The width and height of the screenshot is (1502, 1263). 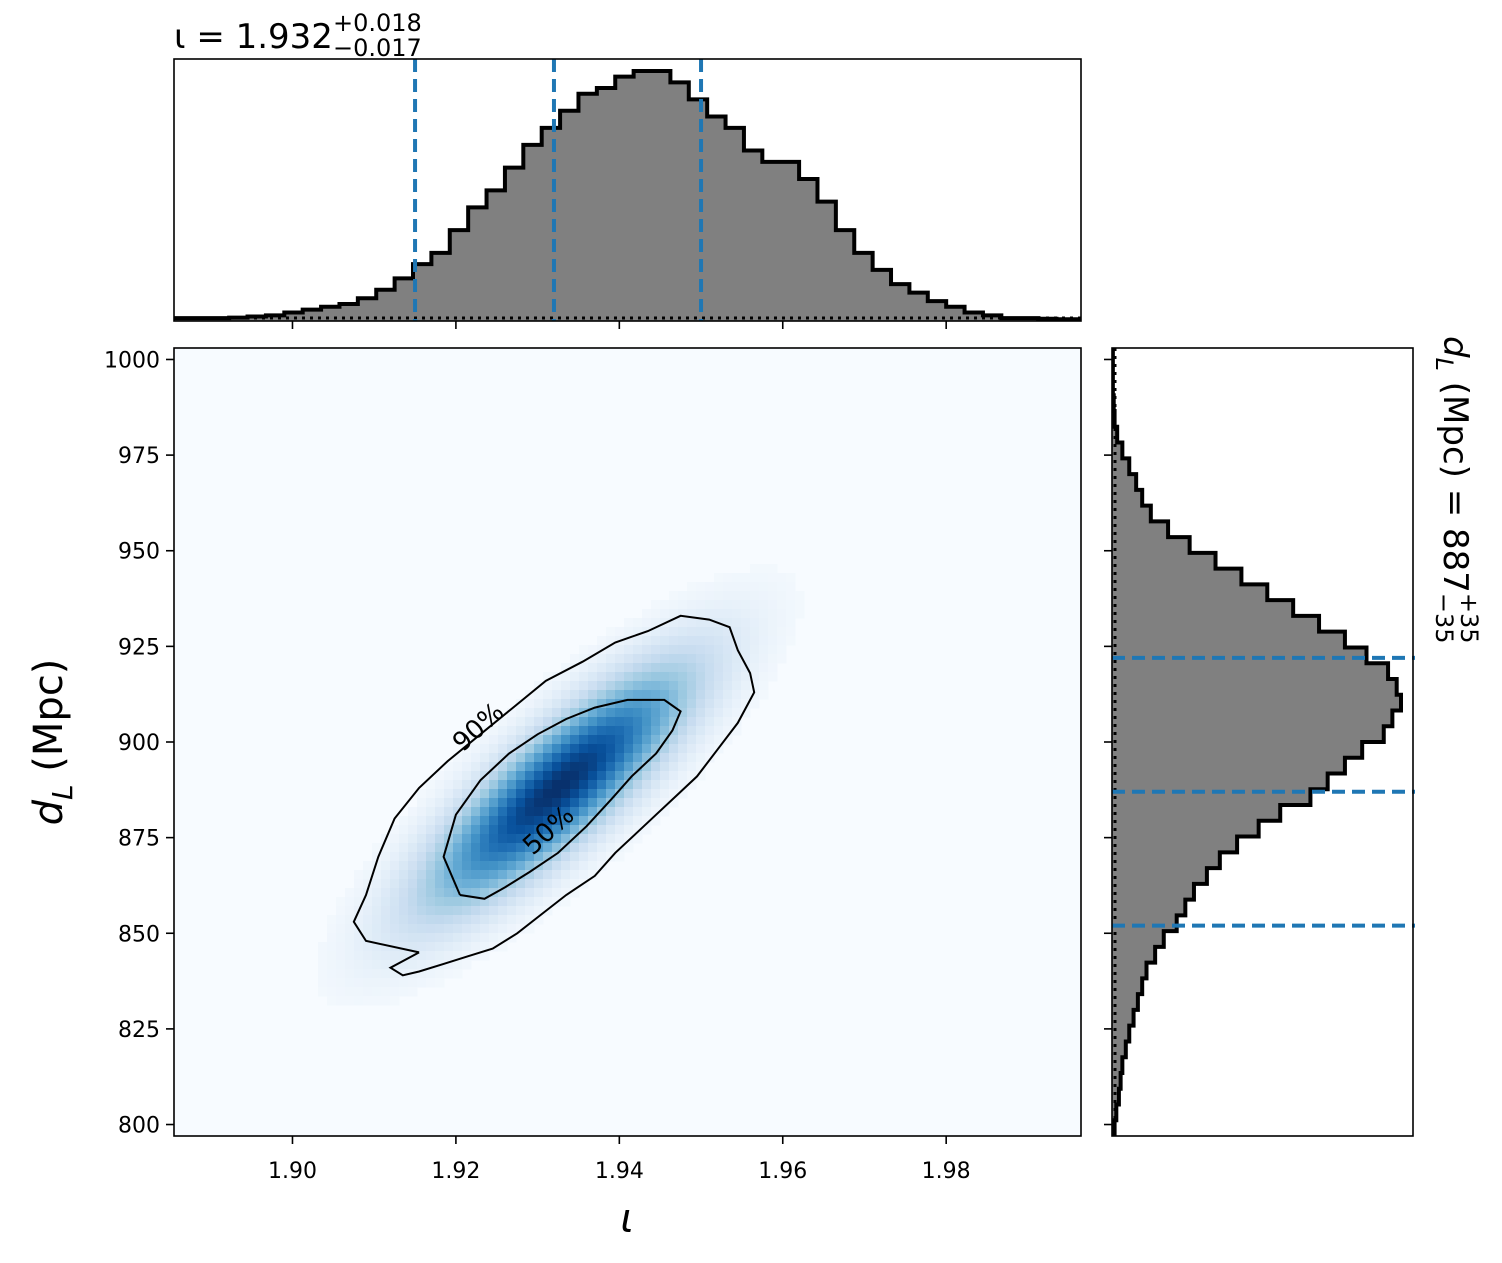 What do you see at coordinates (49, 812) in the screenshot?
I see `y-label-main: d` at bounding box center [49, 812].